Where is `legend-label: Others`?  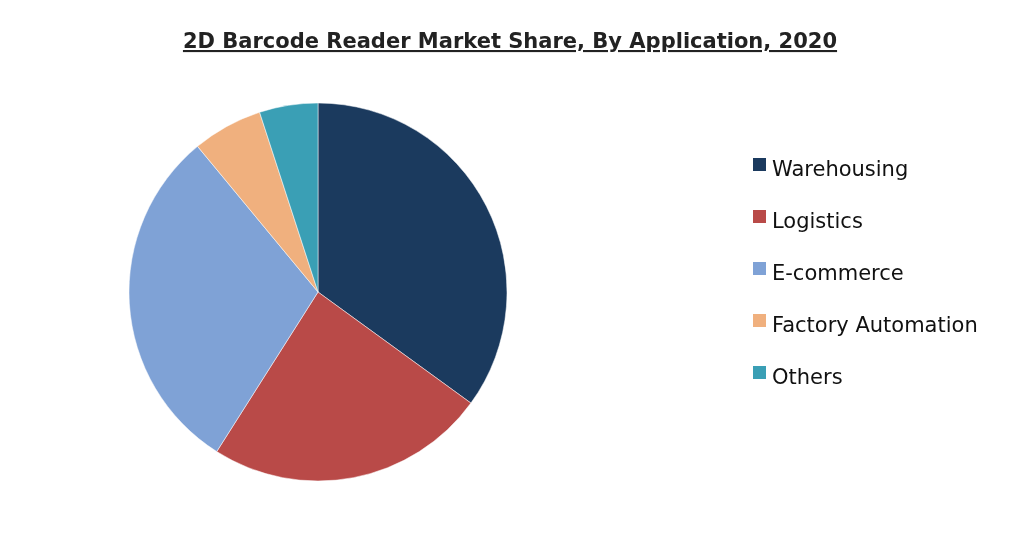
legend-label: Others is located at coordinates (807, 377).